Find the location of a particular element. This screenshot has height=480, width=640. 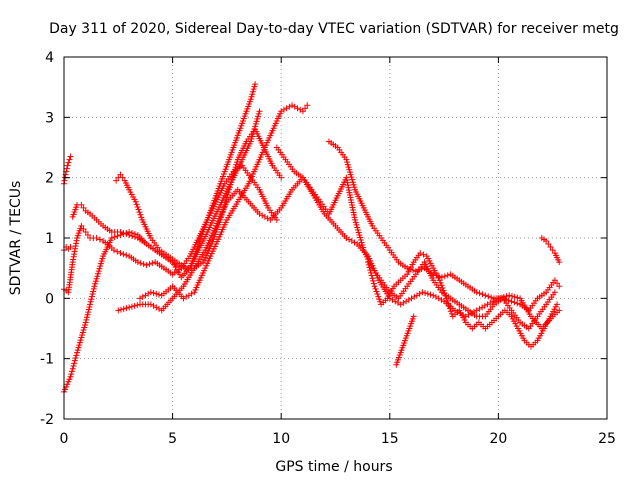

x-tick-label: 0 is located at coordinates (64, 439).